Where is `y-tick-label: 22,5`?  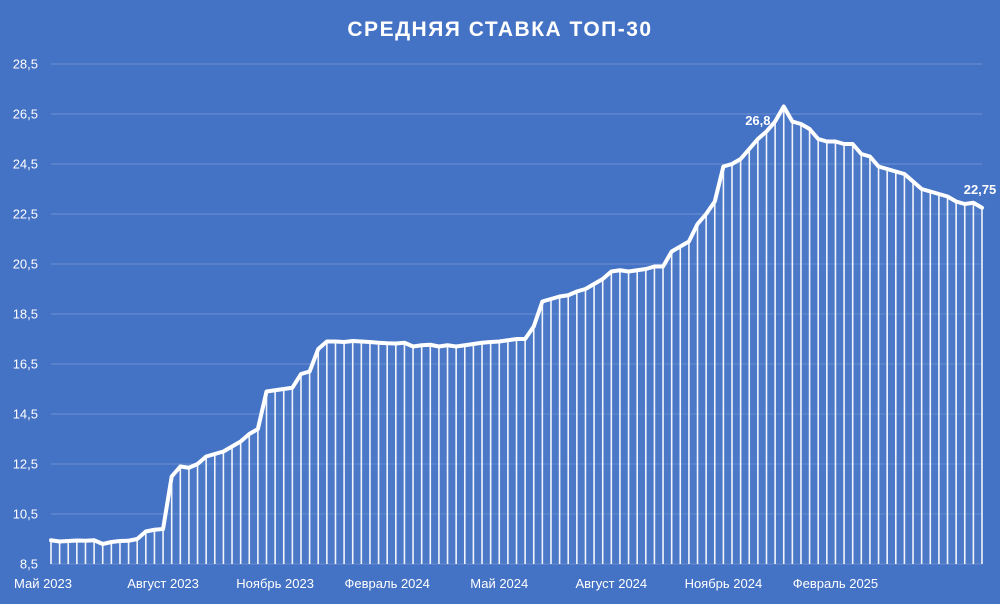 y-tick-label: 22,5 is located at coordinates (25, 214).